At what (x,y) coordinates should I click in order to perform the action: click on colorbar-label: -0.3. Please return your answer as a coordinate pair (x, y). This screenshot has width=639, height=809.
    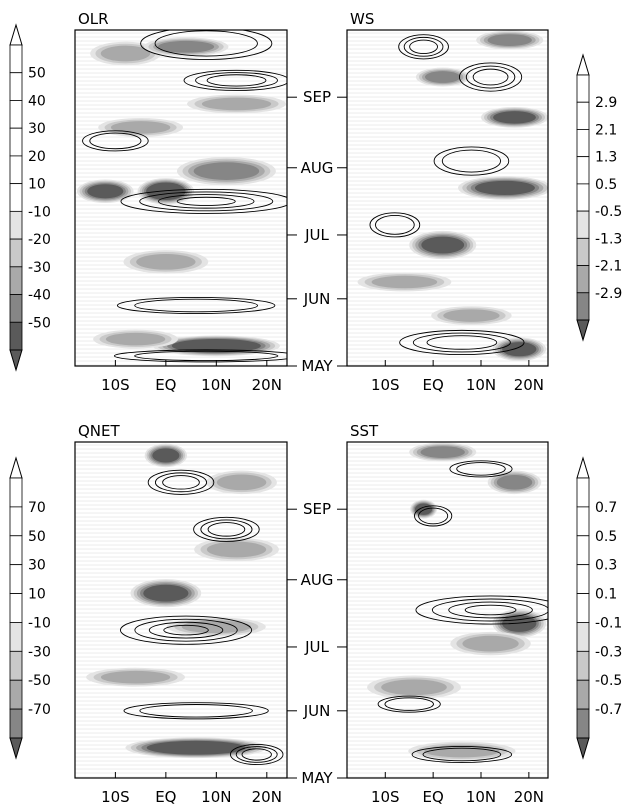
    Looking at the image, I should click on (608, 652).